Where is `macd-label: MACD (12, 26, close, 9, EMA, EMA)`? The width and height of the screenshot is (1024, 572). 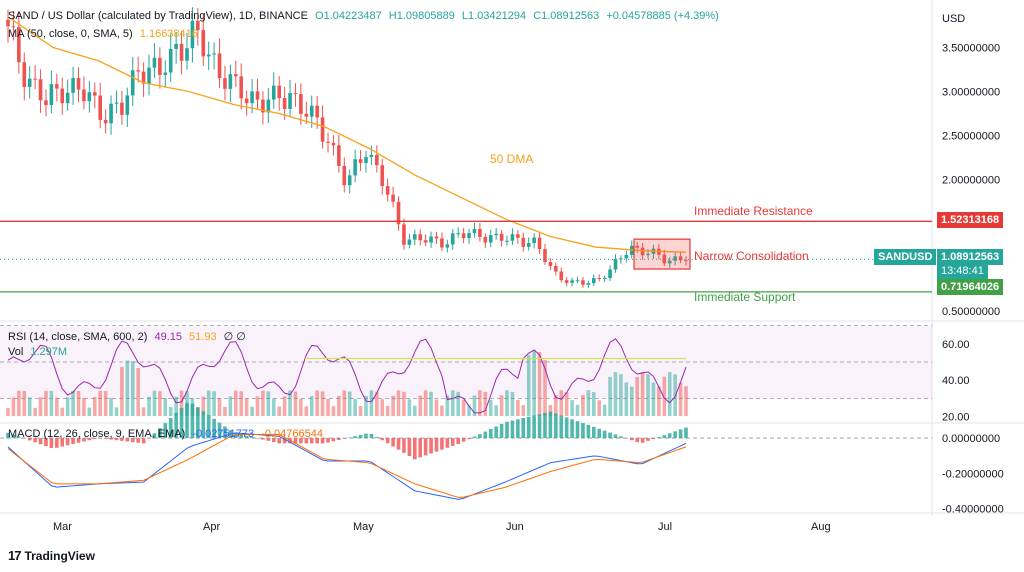 macd-label: MACD (12, 26, close, 9, EMA, EMA) is located at coordinates (97, 434).